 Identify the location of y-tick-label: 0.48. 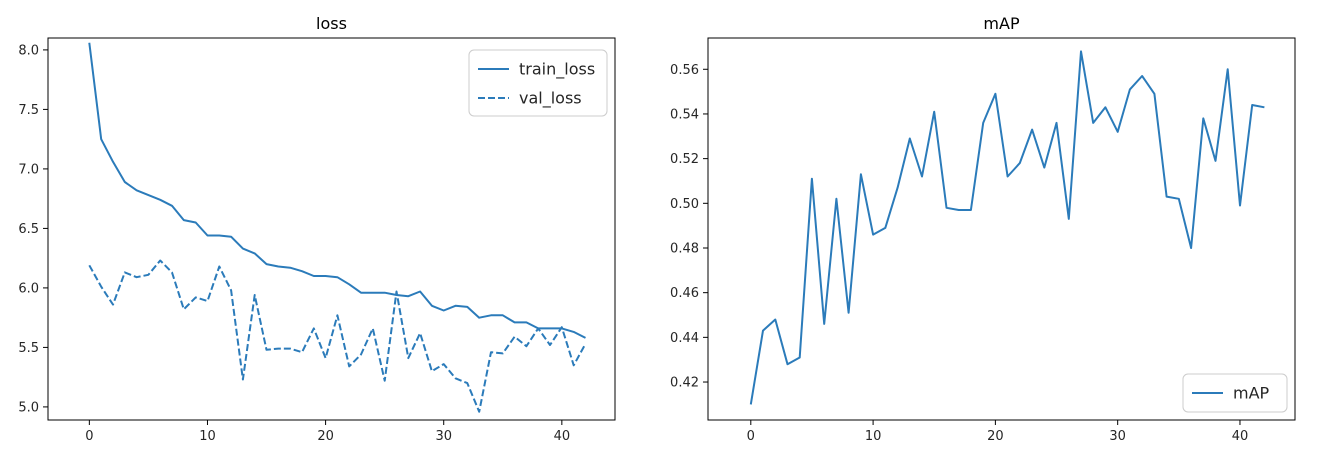
(684, 248).